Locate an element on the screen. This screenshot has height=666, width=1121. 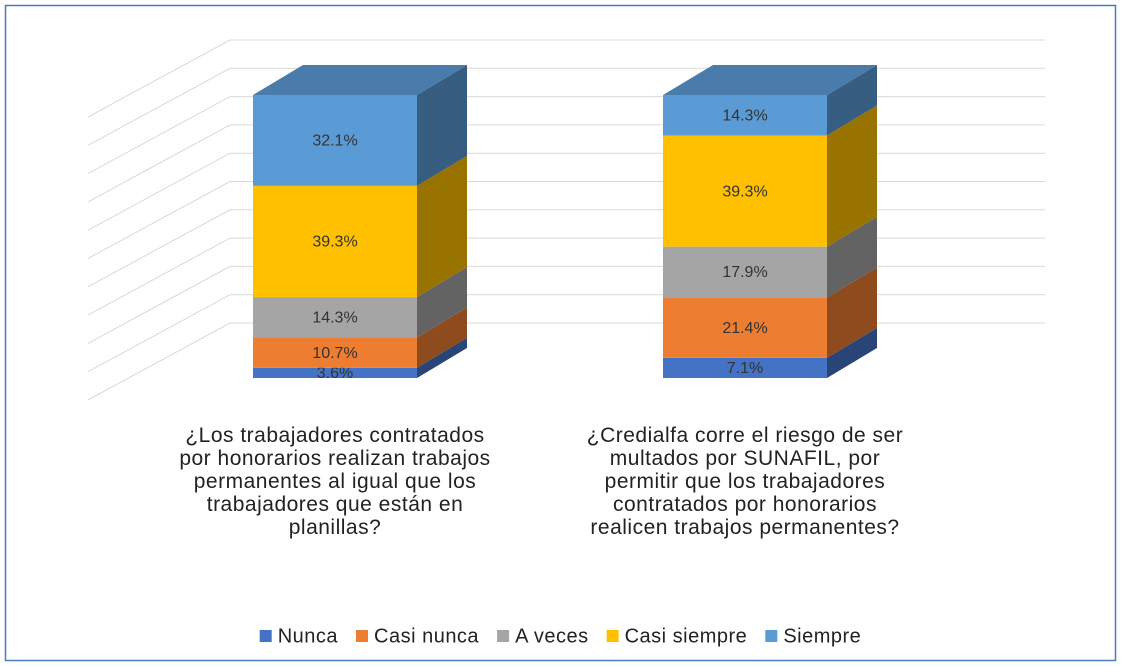
data-label: 32.1% is located at coordinates (334, 141).